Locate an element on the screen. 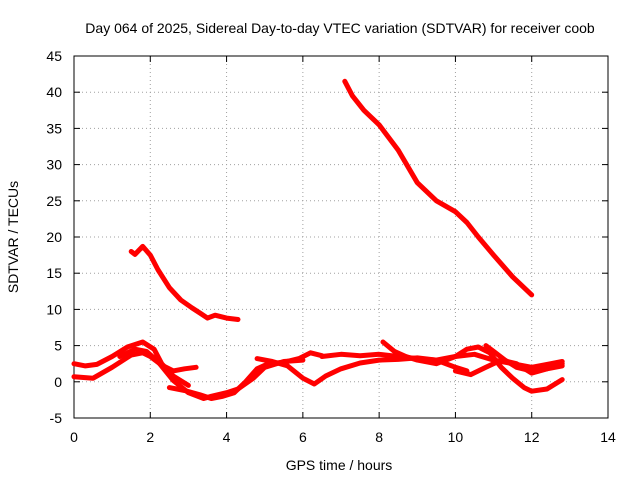 The width and height of the screenshot is (640, 480). x-tick-label: 4 is located at coordinates (227, 437).